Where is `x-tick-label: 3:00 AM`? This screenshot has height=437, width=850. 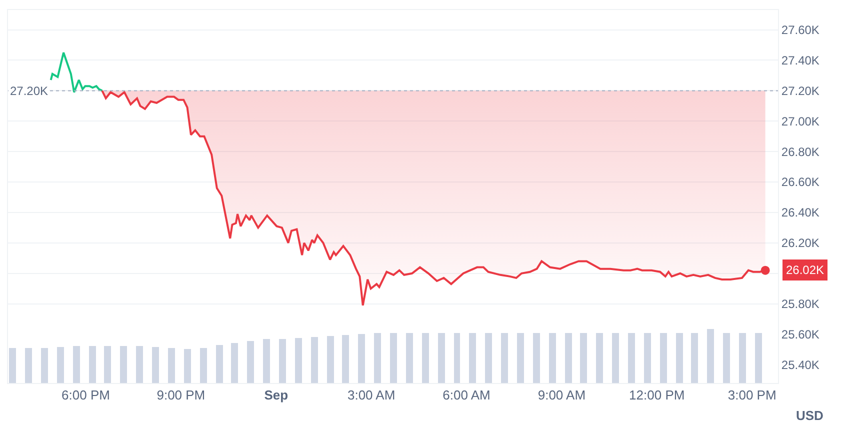
x-tick-label: 3:00 AM is located at coordinates (371, 395).